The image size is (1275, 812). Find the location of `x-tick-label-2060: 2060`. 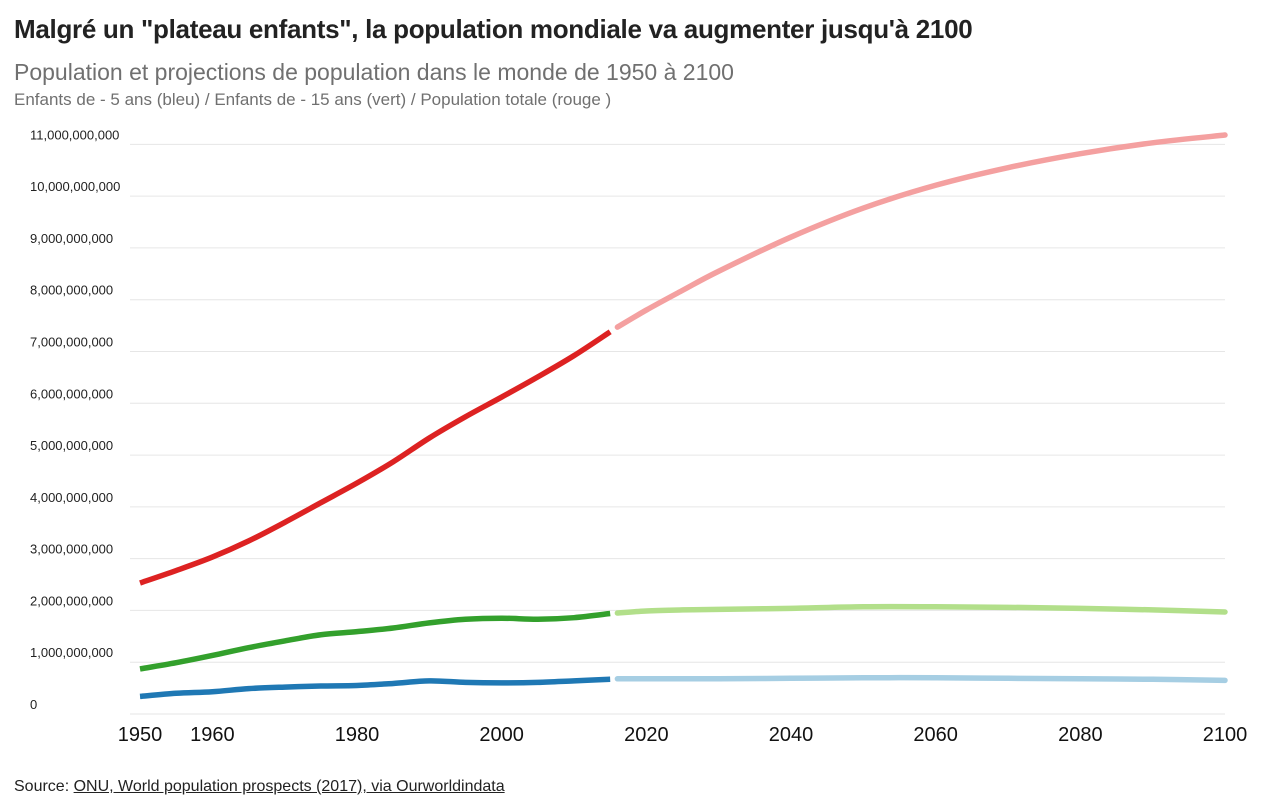

x-tick-label-2060: 2060 is located at coordinates (935, 735).